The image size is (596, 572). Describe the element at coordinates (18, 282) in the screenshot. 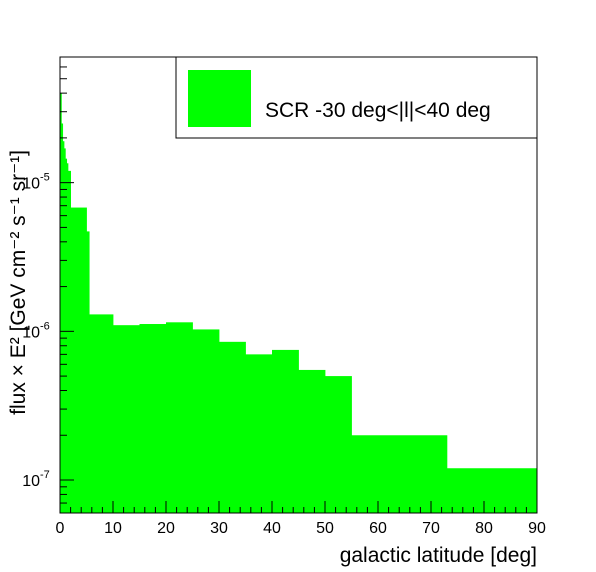

I see `y-axis-title: flux × E² [GeV cm⁻² s⁻¹ sr⁻¹]` at that location.